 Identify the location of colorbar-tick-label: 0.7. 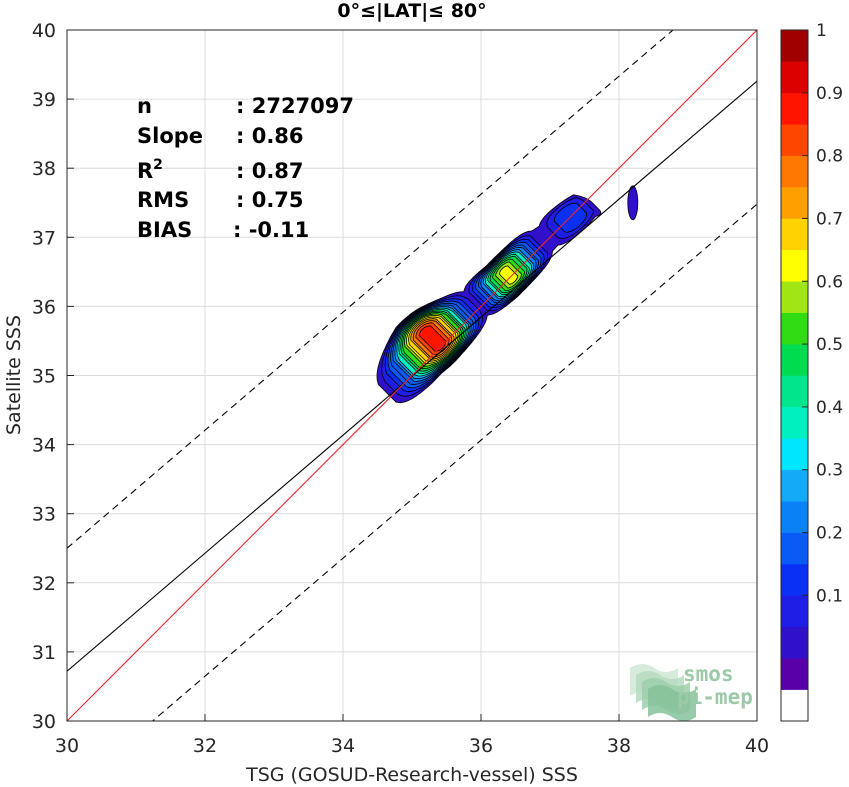
(829, 219).